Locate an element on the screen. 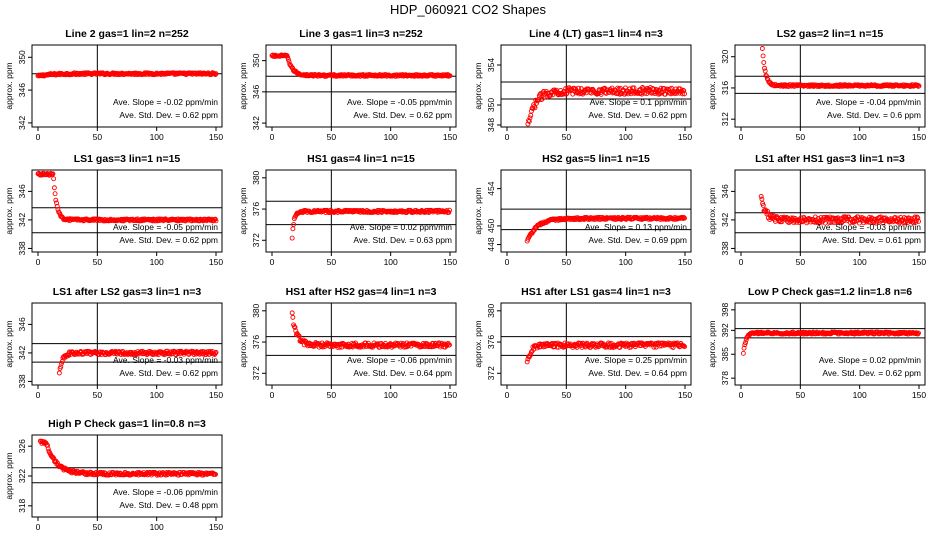 The height and width of the screenshot is (540, 936). y-tick-label: 318 is located at coordinates (22, 505).